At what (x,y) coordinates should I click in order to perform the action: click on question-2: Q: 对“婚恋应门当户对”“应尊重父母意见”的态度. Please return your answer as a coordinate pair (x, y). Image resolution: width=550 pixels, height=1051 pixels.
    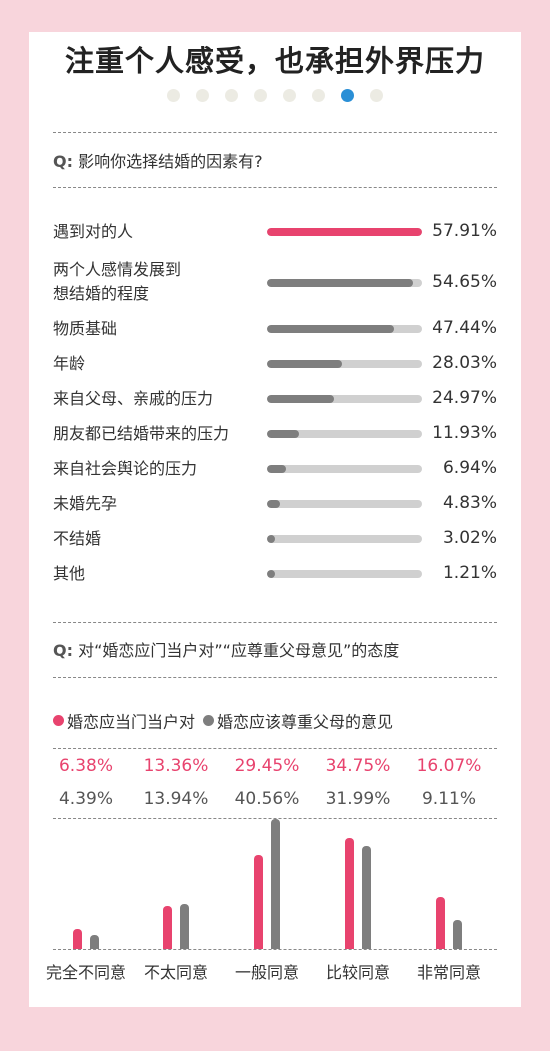
    Looking at the image, I should click on (226, 649).